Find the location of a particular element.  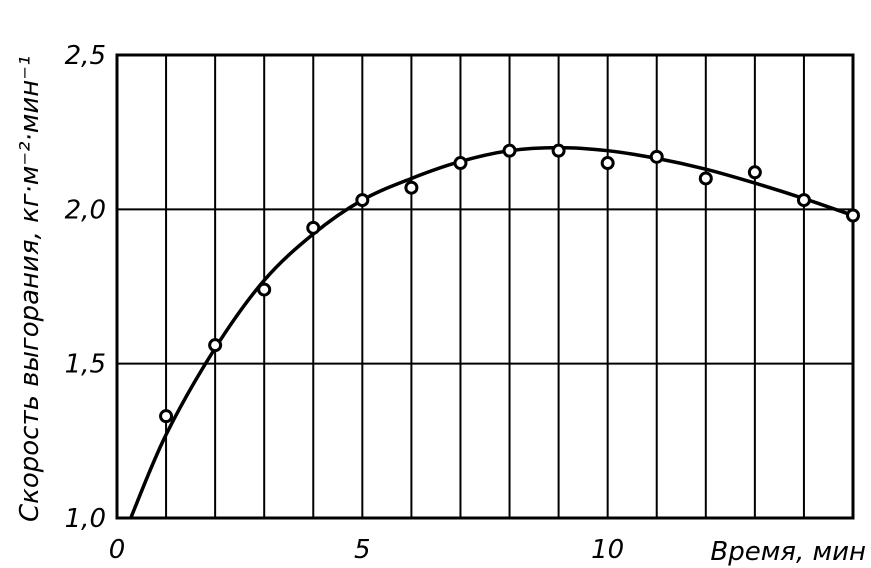

x-tick-label: 5 is located at coordinates (362, 550).